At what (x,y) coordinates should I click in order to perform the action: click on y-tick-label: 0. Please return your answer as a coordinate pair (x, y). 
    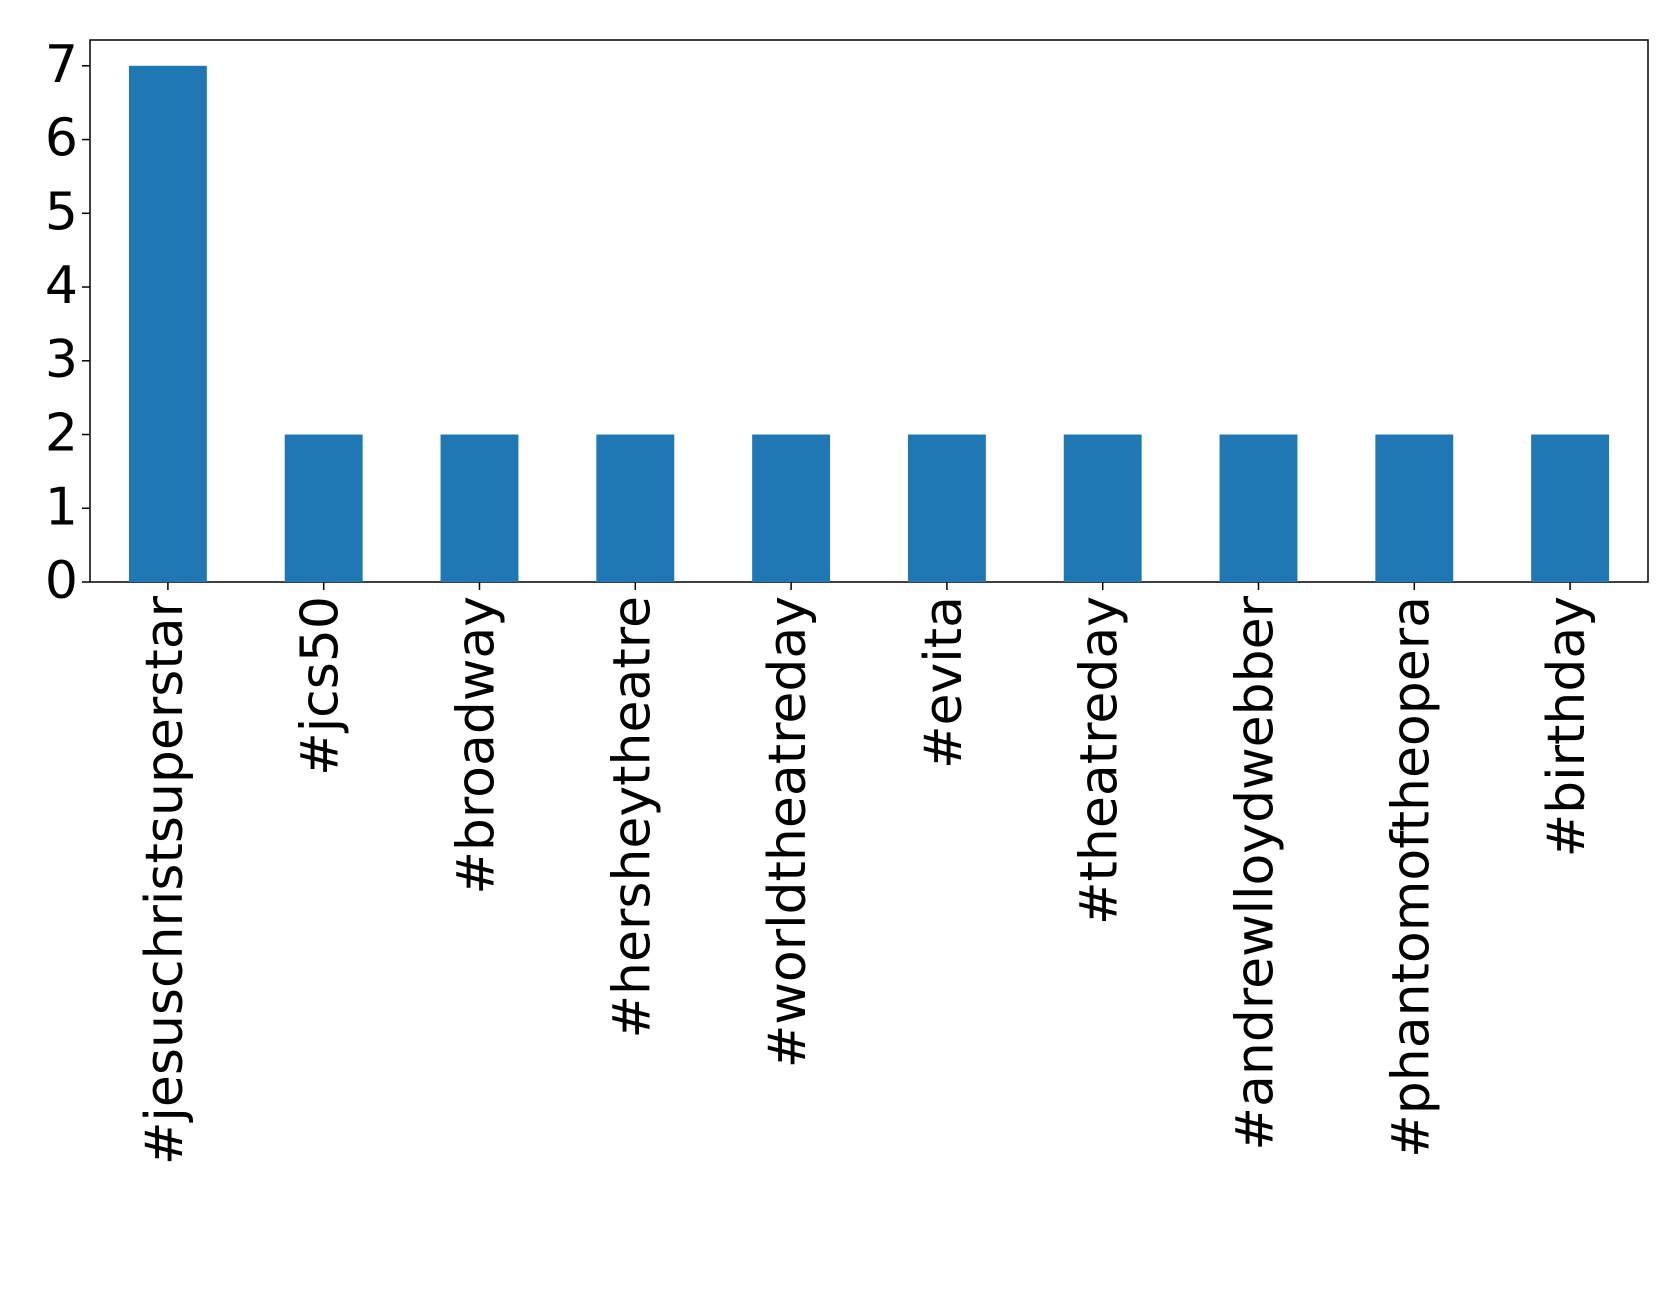
    Looking at the image, I should click on (61, 581).